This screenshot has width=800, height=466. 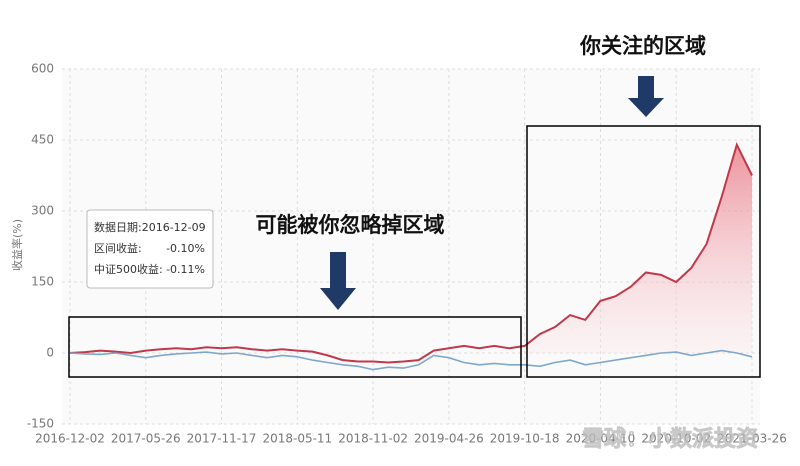 I want to click on x-tick-label: 2019-04-26, so click(x=449, y=439).